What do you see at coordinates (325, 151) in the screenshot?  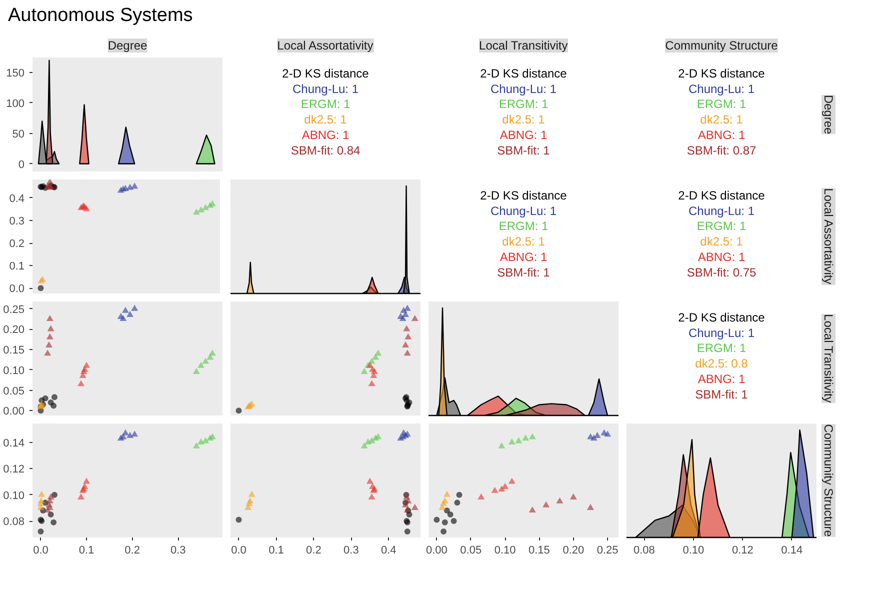 I see `text: SBM-fit: 0.84` at bounding box center [325, 151].